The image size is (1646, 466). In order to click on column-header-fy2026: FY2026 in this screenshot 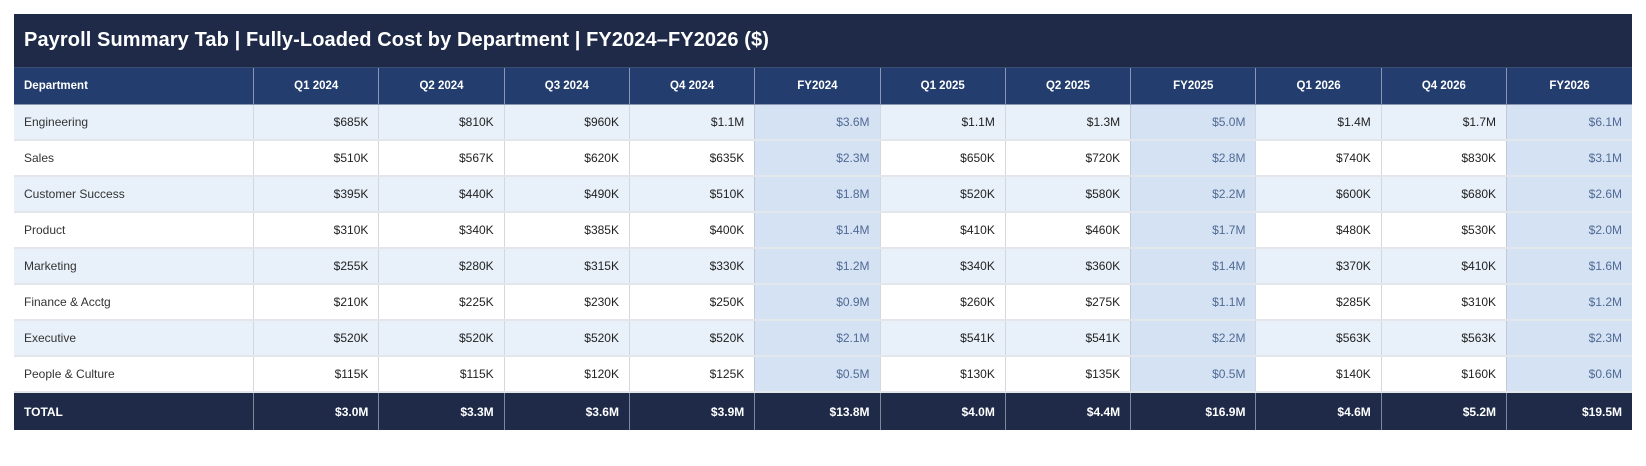, I will do `click(1569, 86)`.